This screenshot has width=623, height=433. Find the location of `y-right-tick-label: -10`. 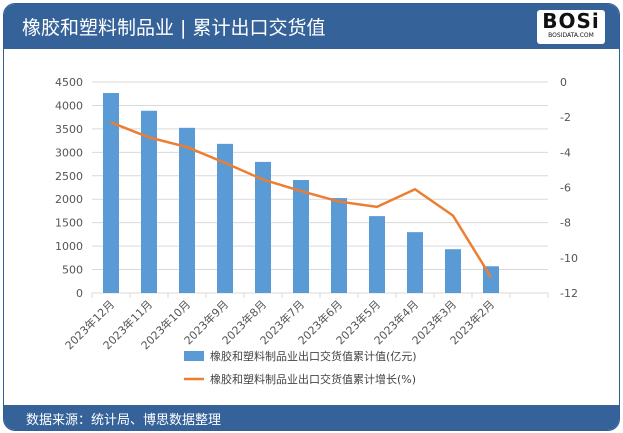

y-right-tick-label: -10 is located at coordinates (569, 258).